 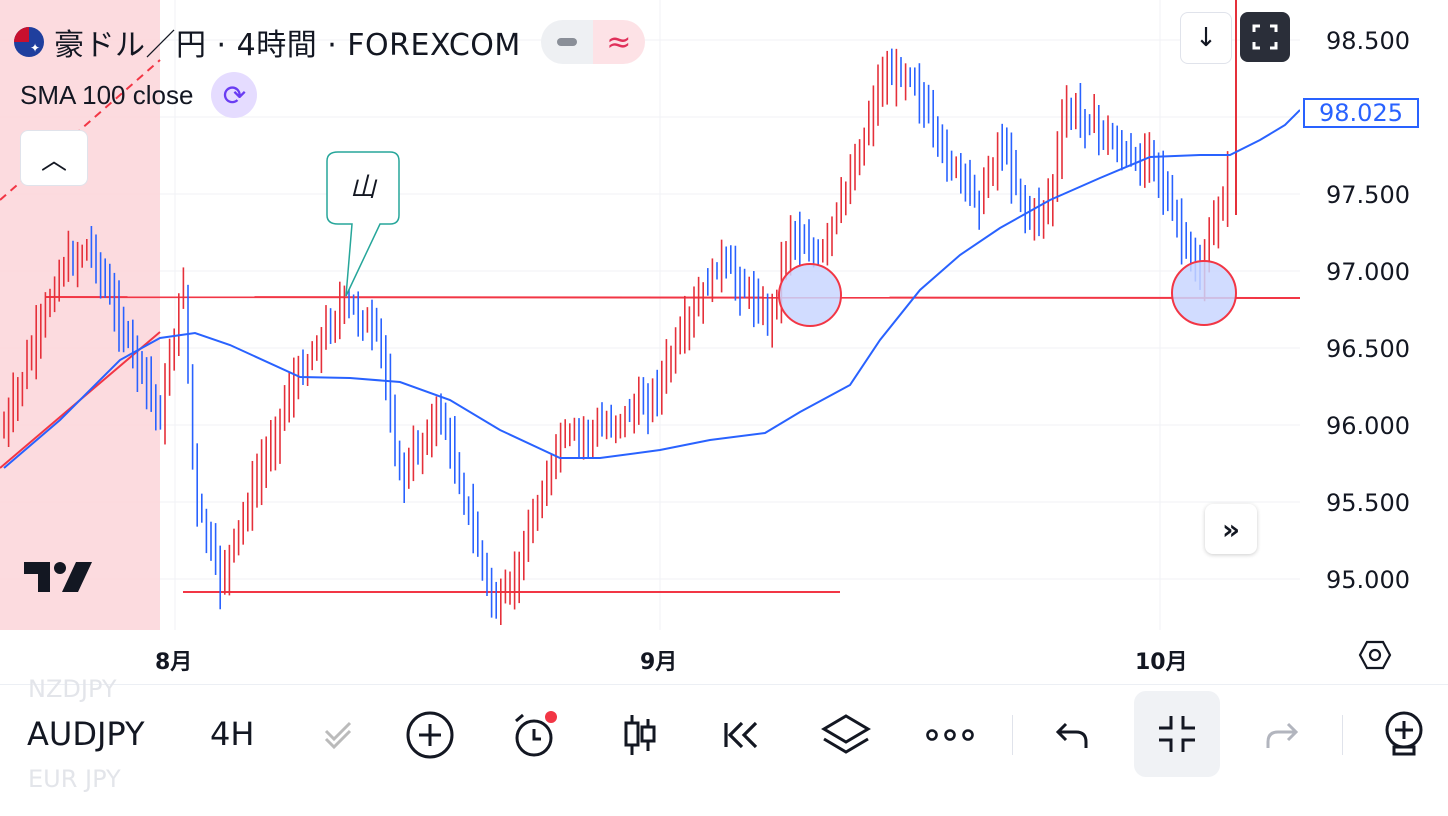 I want to click on fullscreen-button, so click(x=1265, y=37).